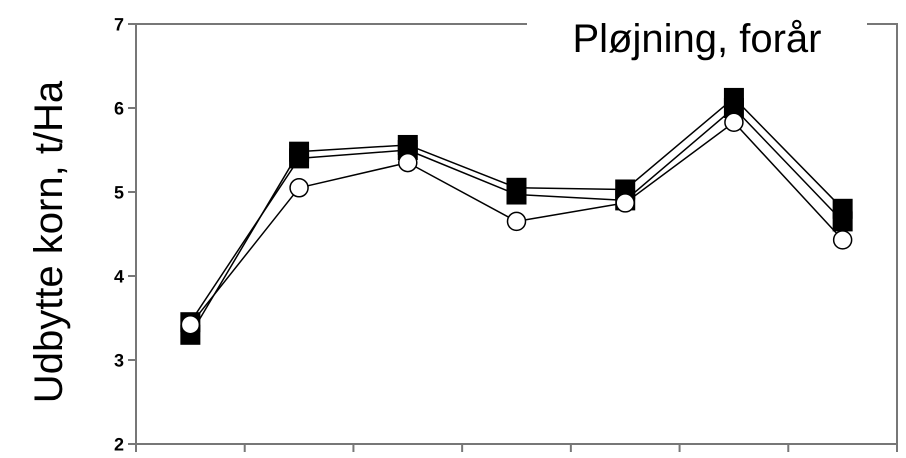 This screenshot has width=906, height=458. Describe the element at coordinates (697, 39) in the screenshot. I see `chart-title: Pløjning, forår` at that location.